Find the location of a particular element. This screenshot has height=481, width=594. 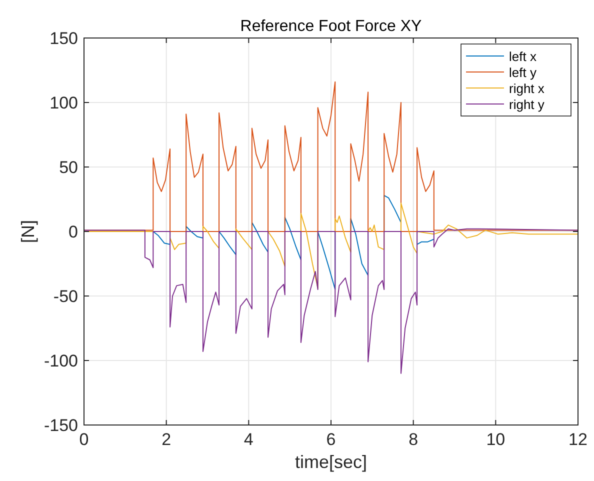

legend-label: right y is located at coordinates (527, 104).